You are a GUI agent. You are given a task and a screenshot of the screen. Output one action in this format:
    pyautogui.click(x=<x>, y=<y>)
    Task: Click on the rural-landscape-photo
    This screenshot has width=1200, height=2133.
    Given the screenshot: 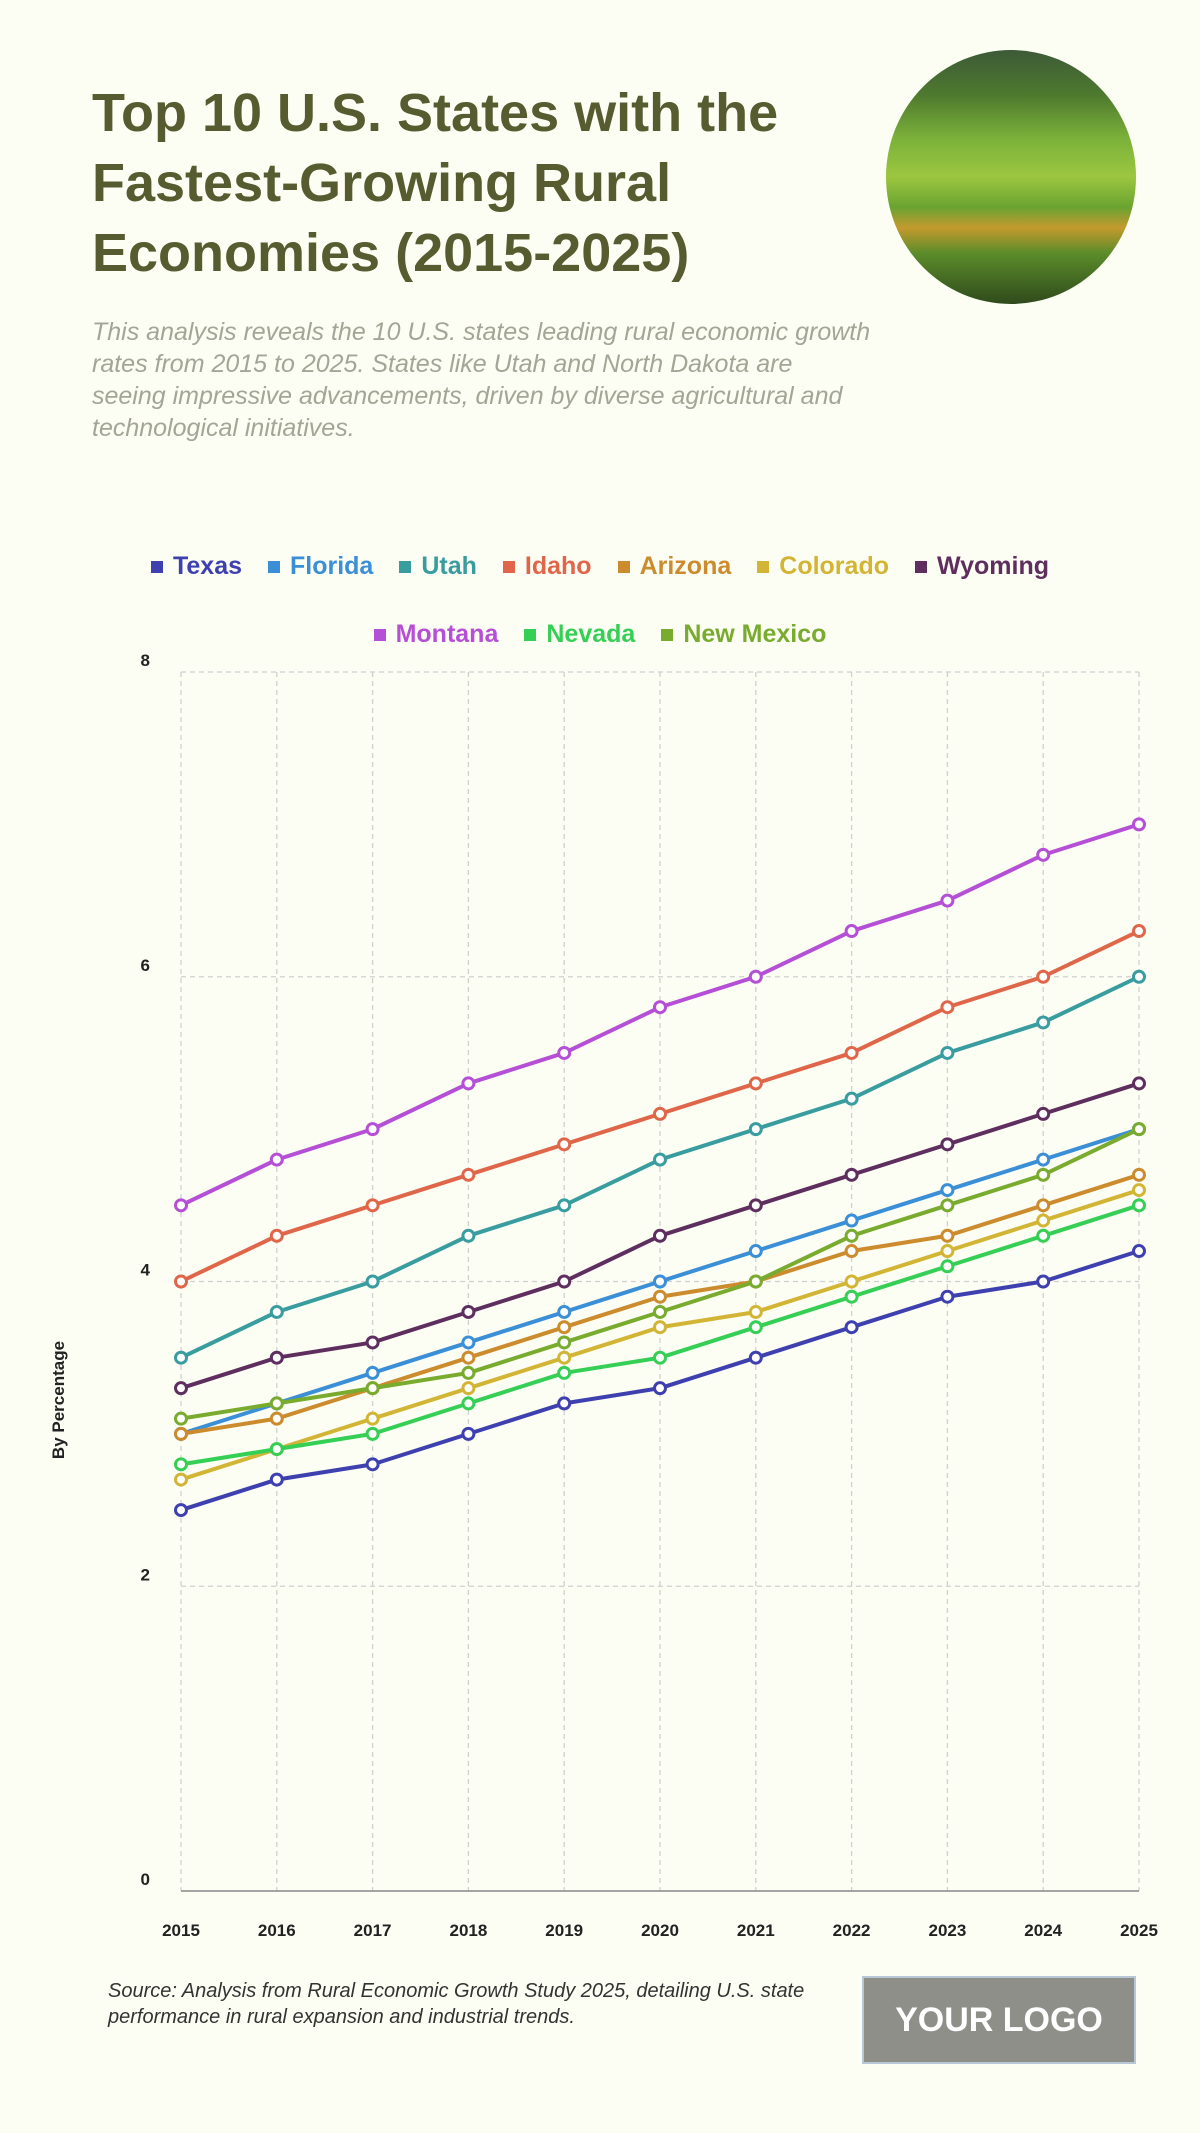 What is the action you would take?
    pyautogui.click(x=1011, y=177)
    